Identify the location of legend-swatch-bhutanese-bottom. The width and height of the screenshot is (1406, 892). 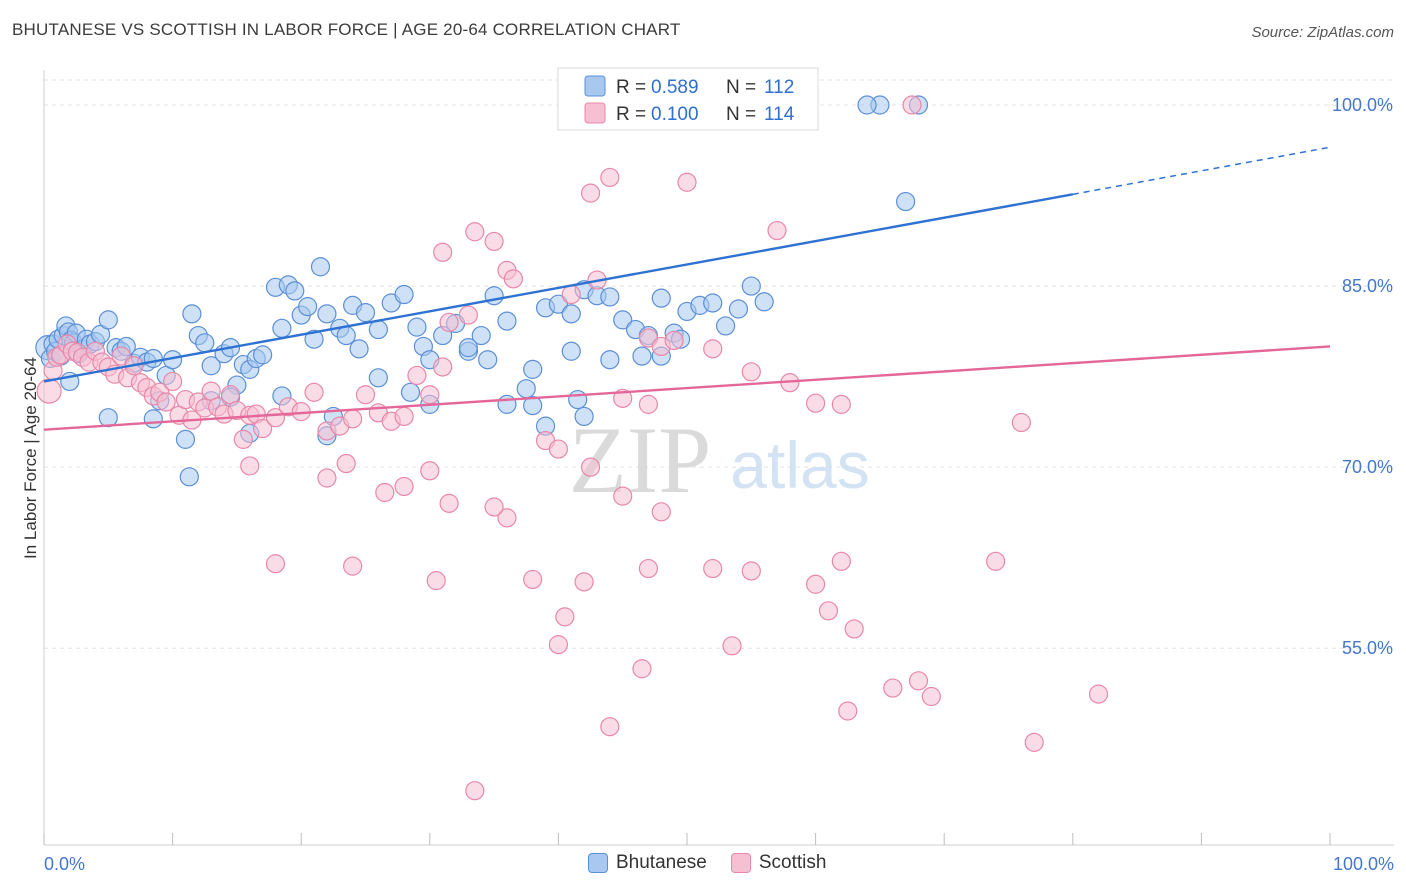
(598, 863).